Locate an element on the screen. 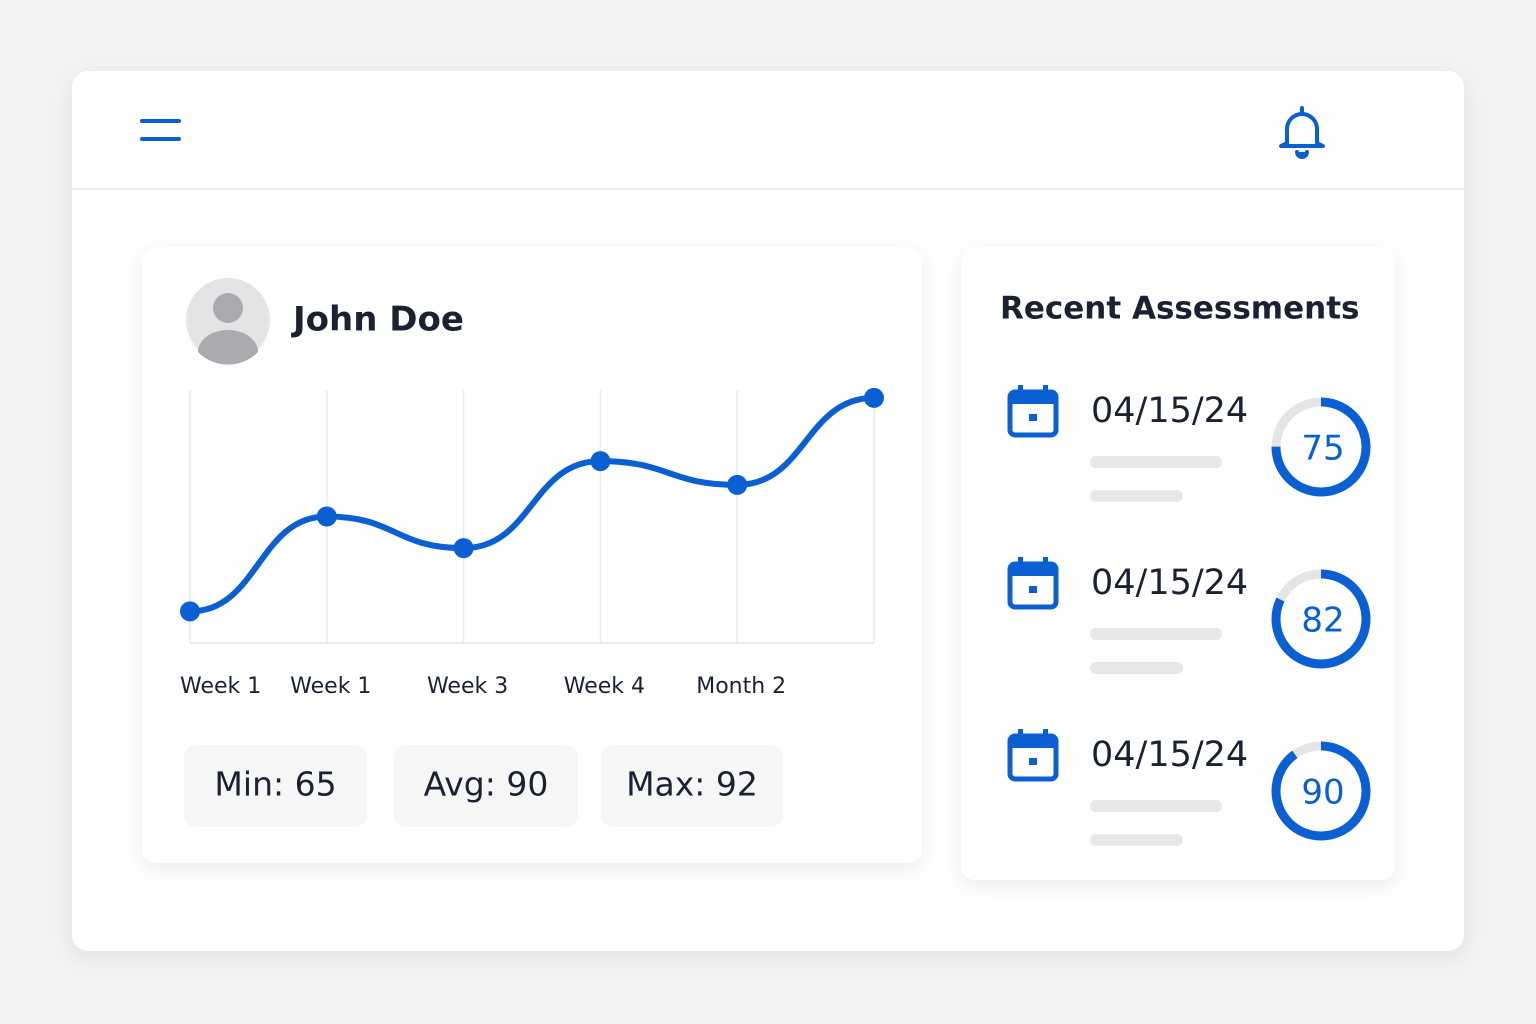  menu-button is located at coordinates (160, 130).